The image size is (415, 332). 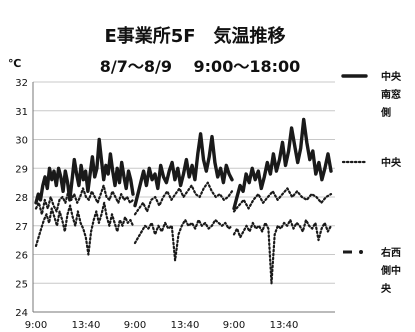 I want to click on legend-label: 中央, so click(x=391, y=162).